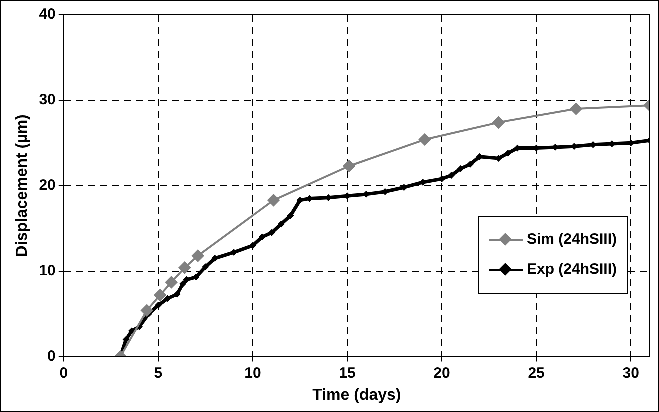 The height and width of the screenshot is (412, 659). What do you see at coordinates (23, 186) in the screenshot?
I see `y-axis-title: Displacement (µm)` at bounding box center [23, 186].